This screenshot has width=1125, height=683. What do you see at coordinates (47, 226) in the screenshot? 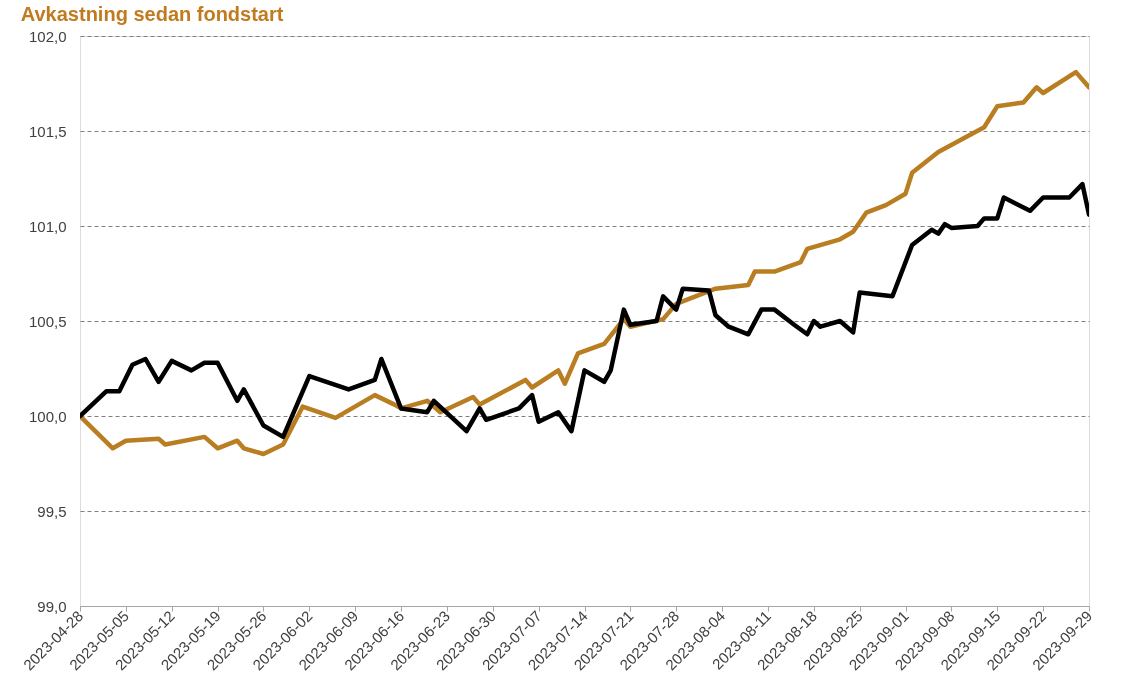
I see `y-tick-label: 101,0` at bounding box center [47, 226].